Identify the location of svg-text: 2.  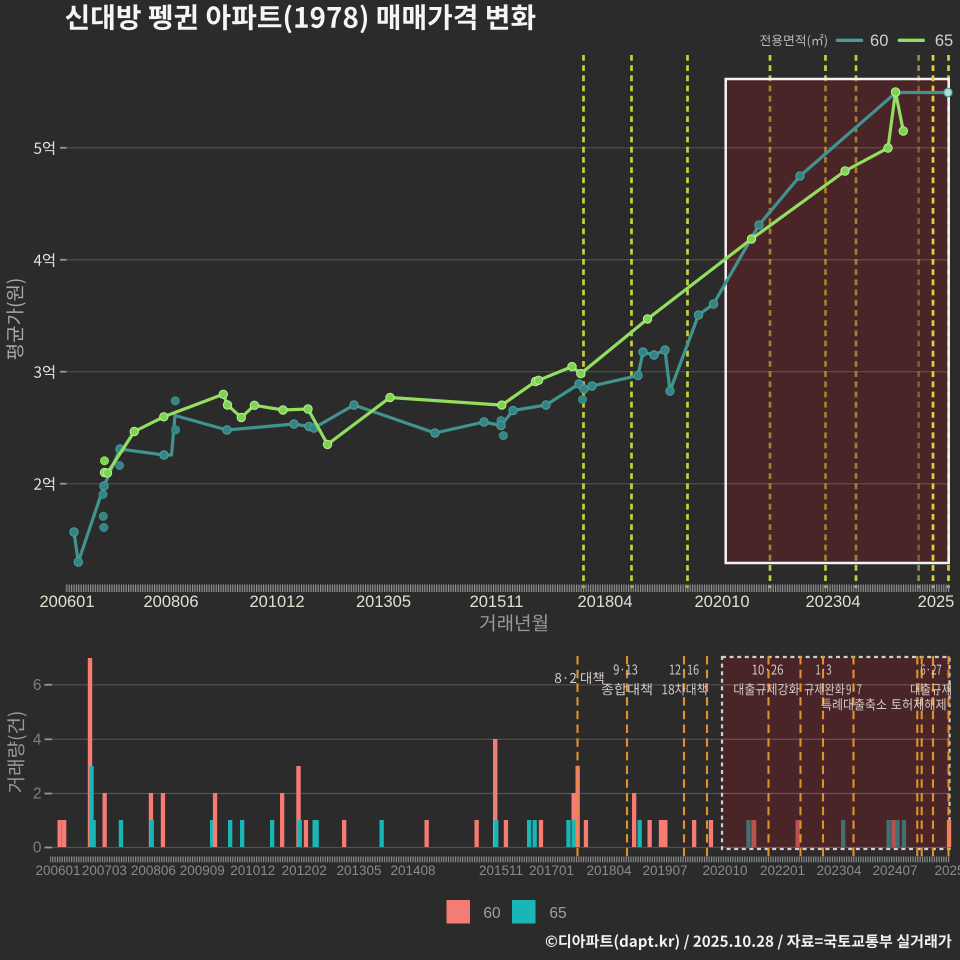
(37, 794).